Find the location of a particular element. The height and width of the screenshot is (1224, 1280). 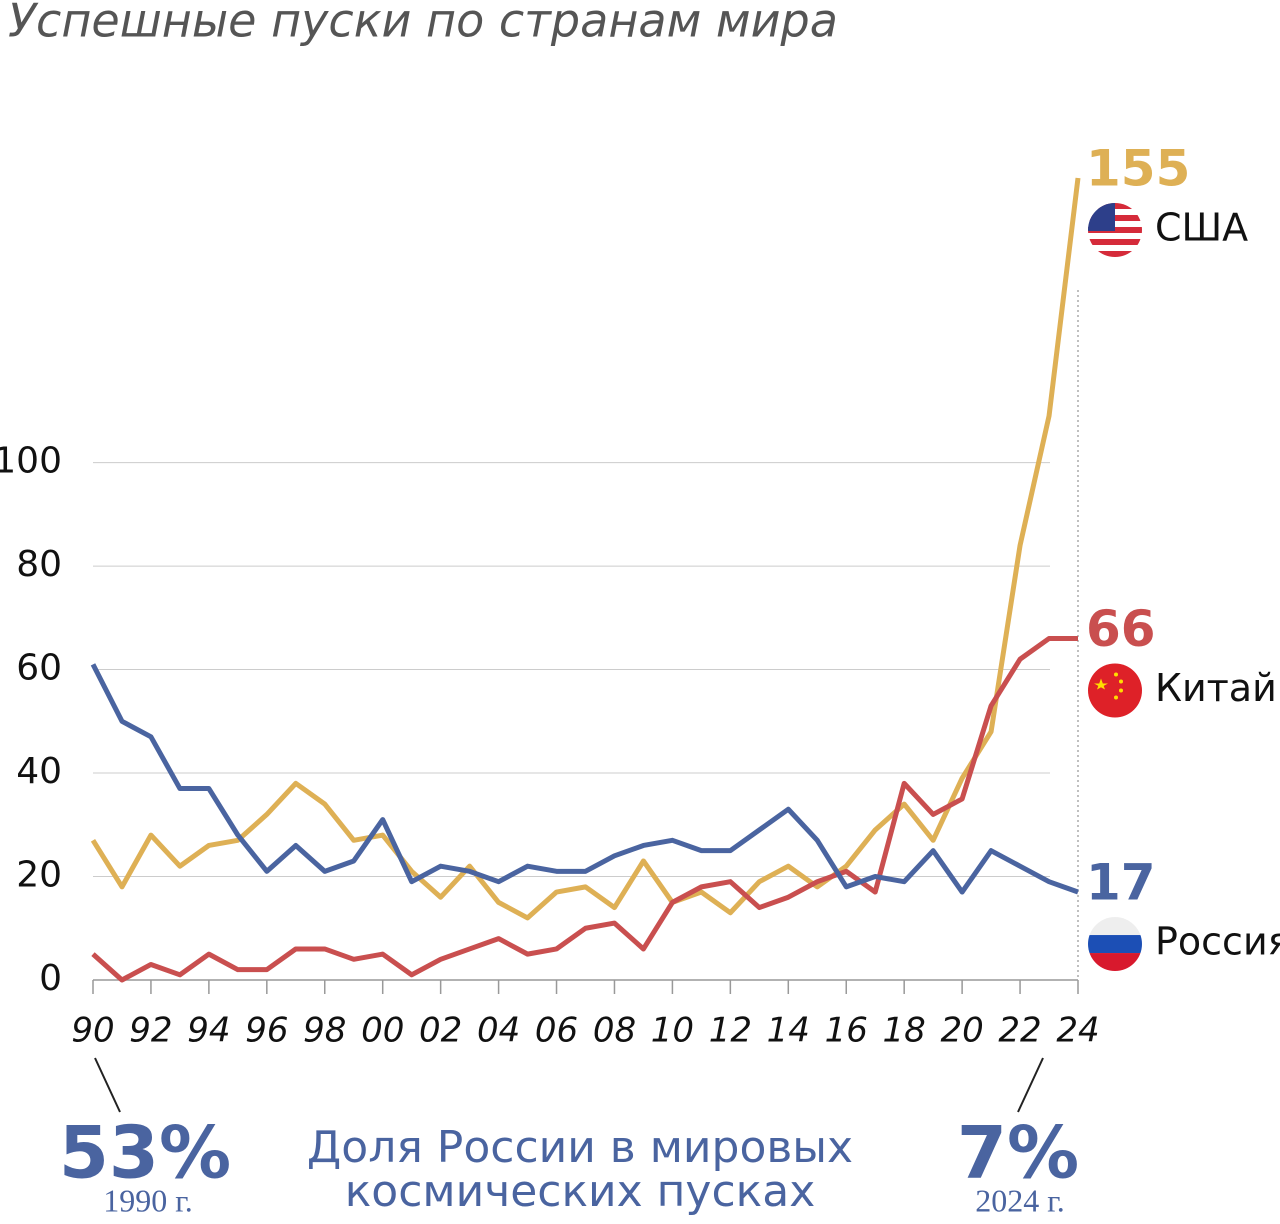

x-tick-label: 98 is located at coordinates (324, 1031).